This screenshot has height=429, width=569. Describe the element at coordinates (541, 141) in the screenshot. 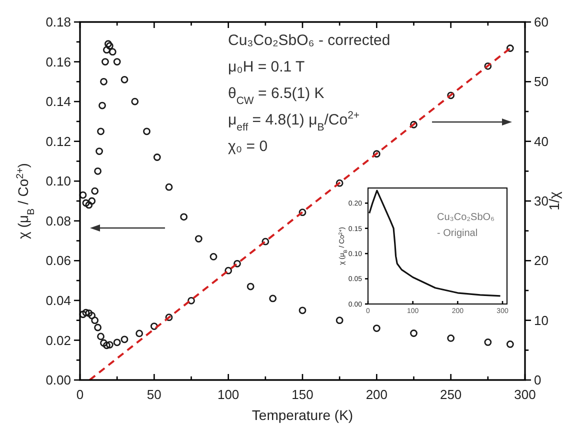

I see `y2-tick-label: 40` at that location.